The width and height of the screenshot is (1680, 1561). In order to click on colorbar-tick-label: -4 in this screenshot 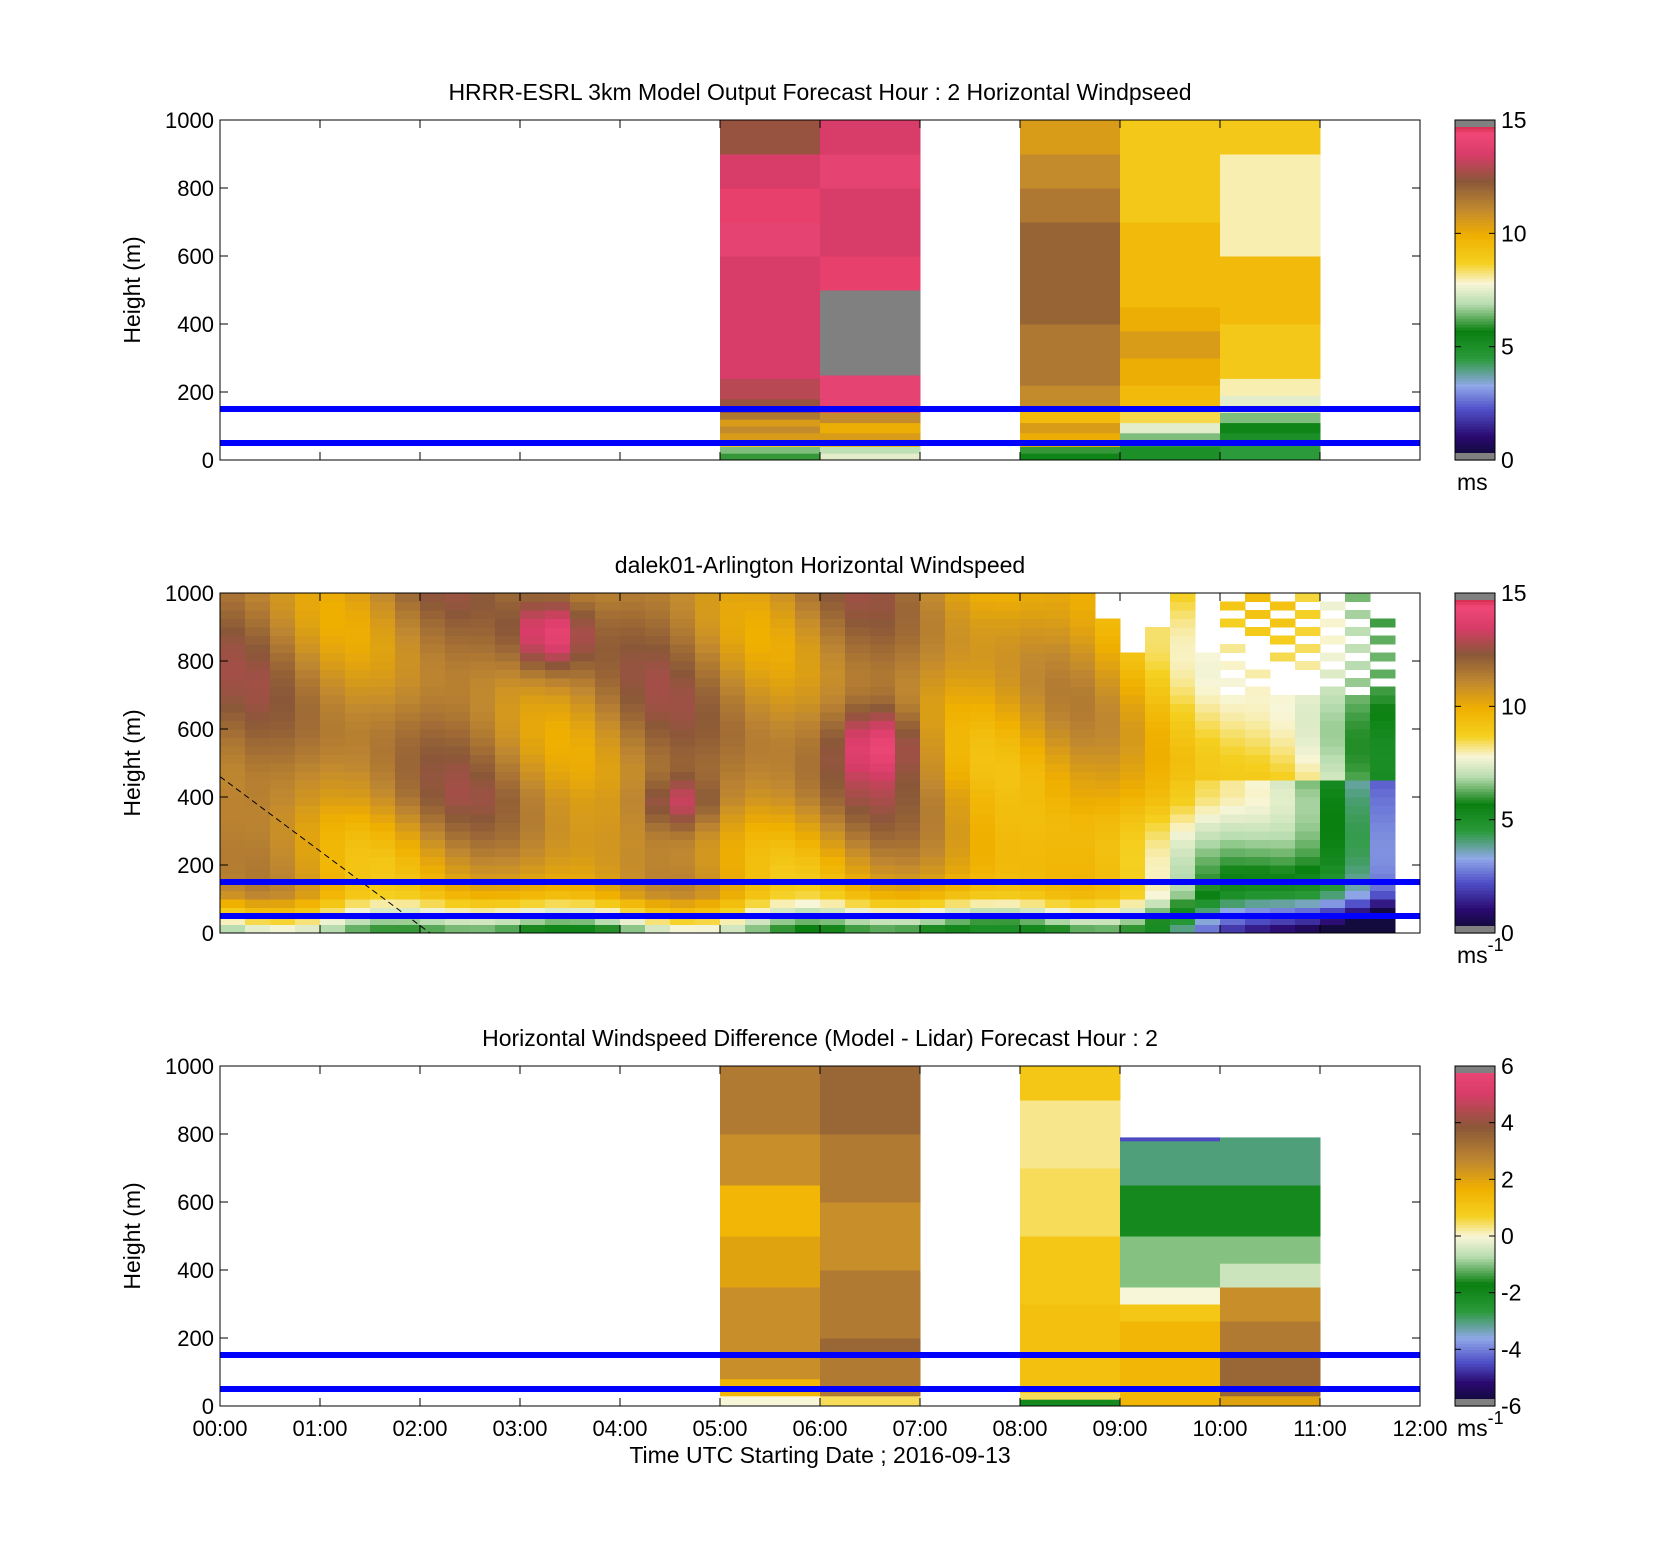, I will do `click(1511, 1349)`.